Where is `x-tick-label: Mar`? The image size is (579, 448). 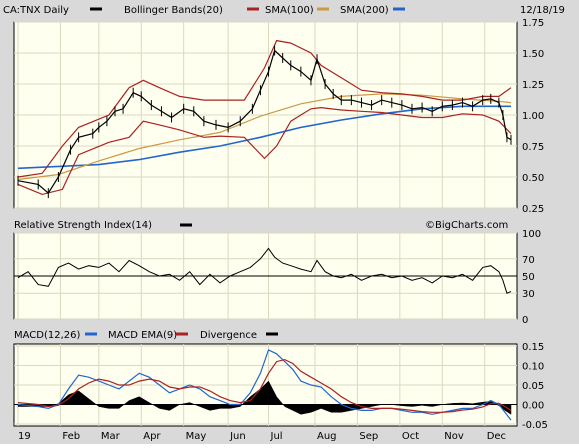 x-tick-label: Mar is located at coordinates (111, 436).